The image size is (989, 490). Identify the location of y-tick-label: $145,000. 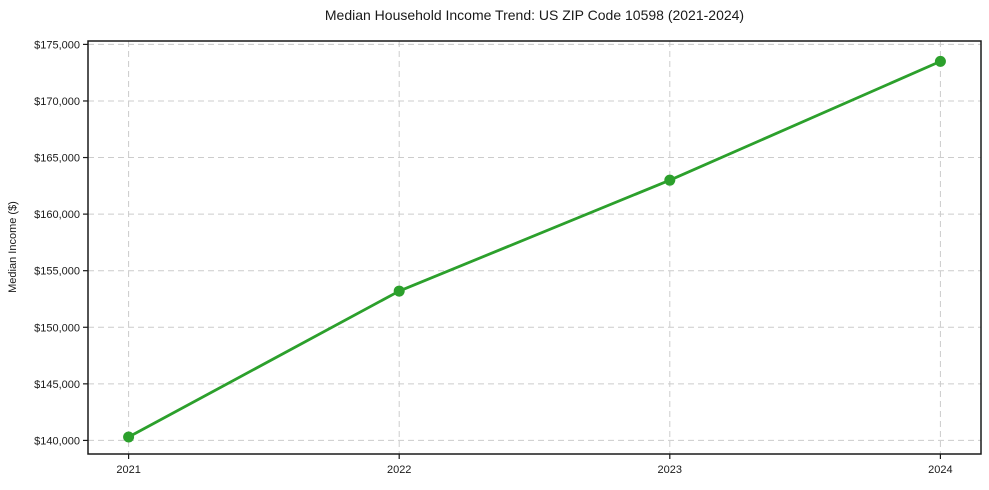
(57, 385).